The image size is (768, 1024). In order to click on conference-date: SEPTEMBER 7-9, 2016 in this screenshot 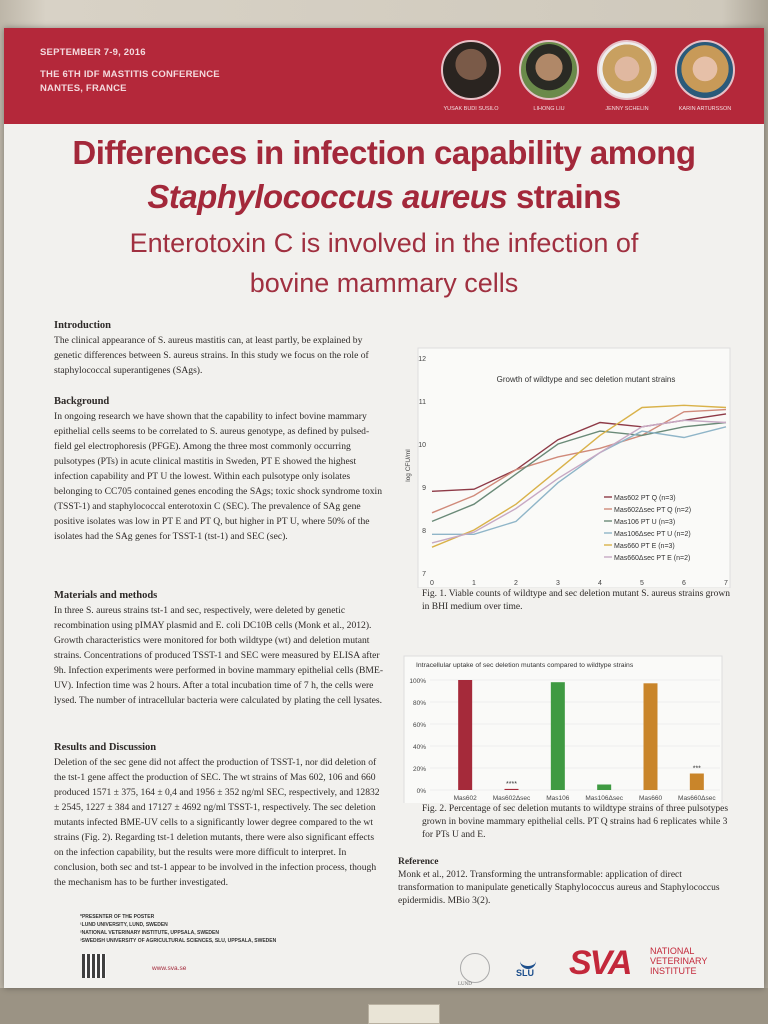, I will do `click(93, 52)`.